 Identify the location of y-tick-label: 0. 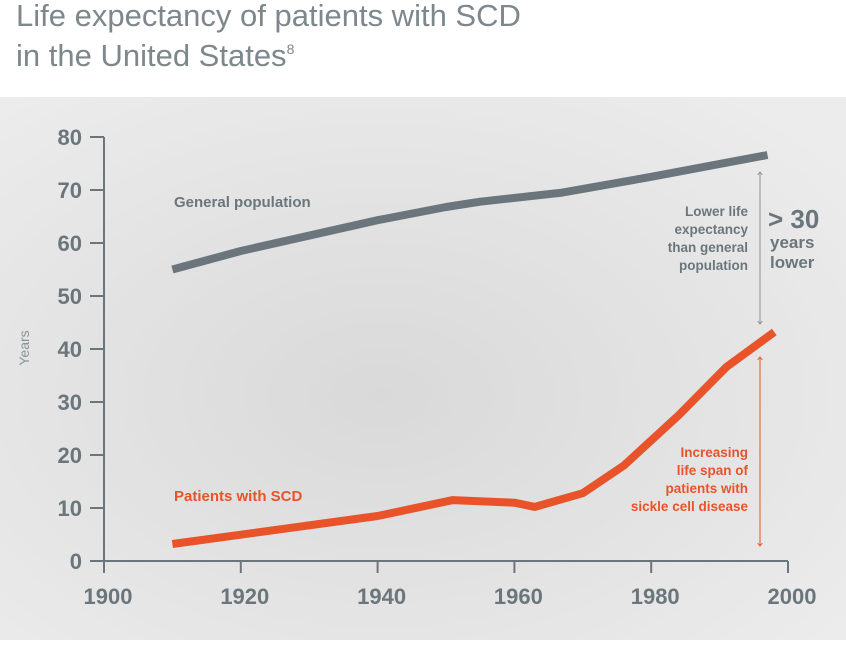
(76, 561).